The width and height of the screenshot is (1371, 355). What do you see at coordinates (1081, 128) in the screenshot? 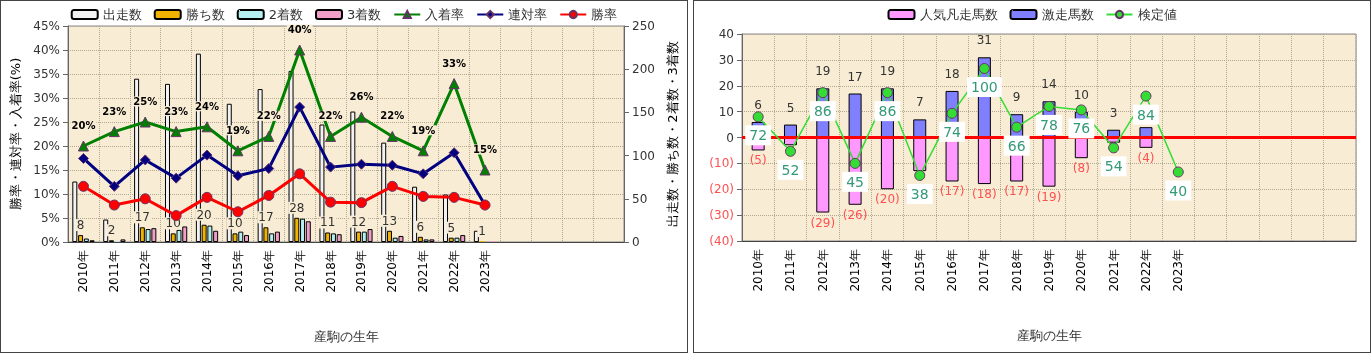
I see `data-label: 76` at bounding box center [1081, 128].